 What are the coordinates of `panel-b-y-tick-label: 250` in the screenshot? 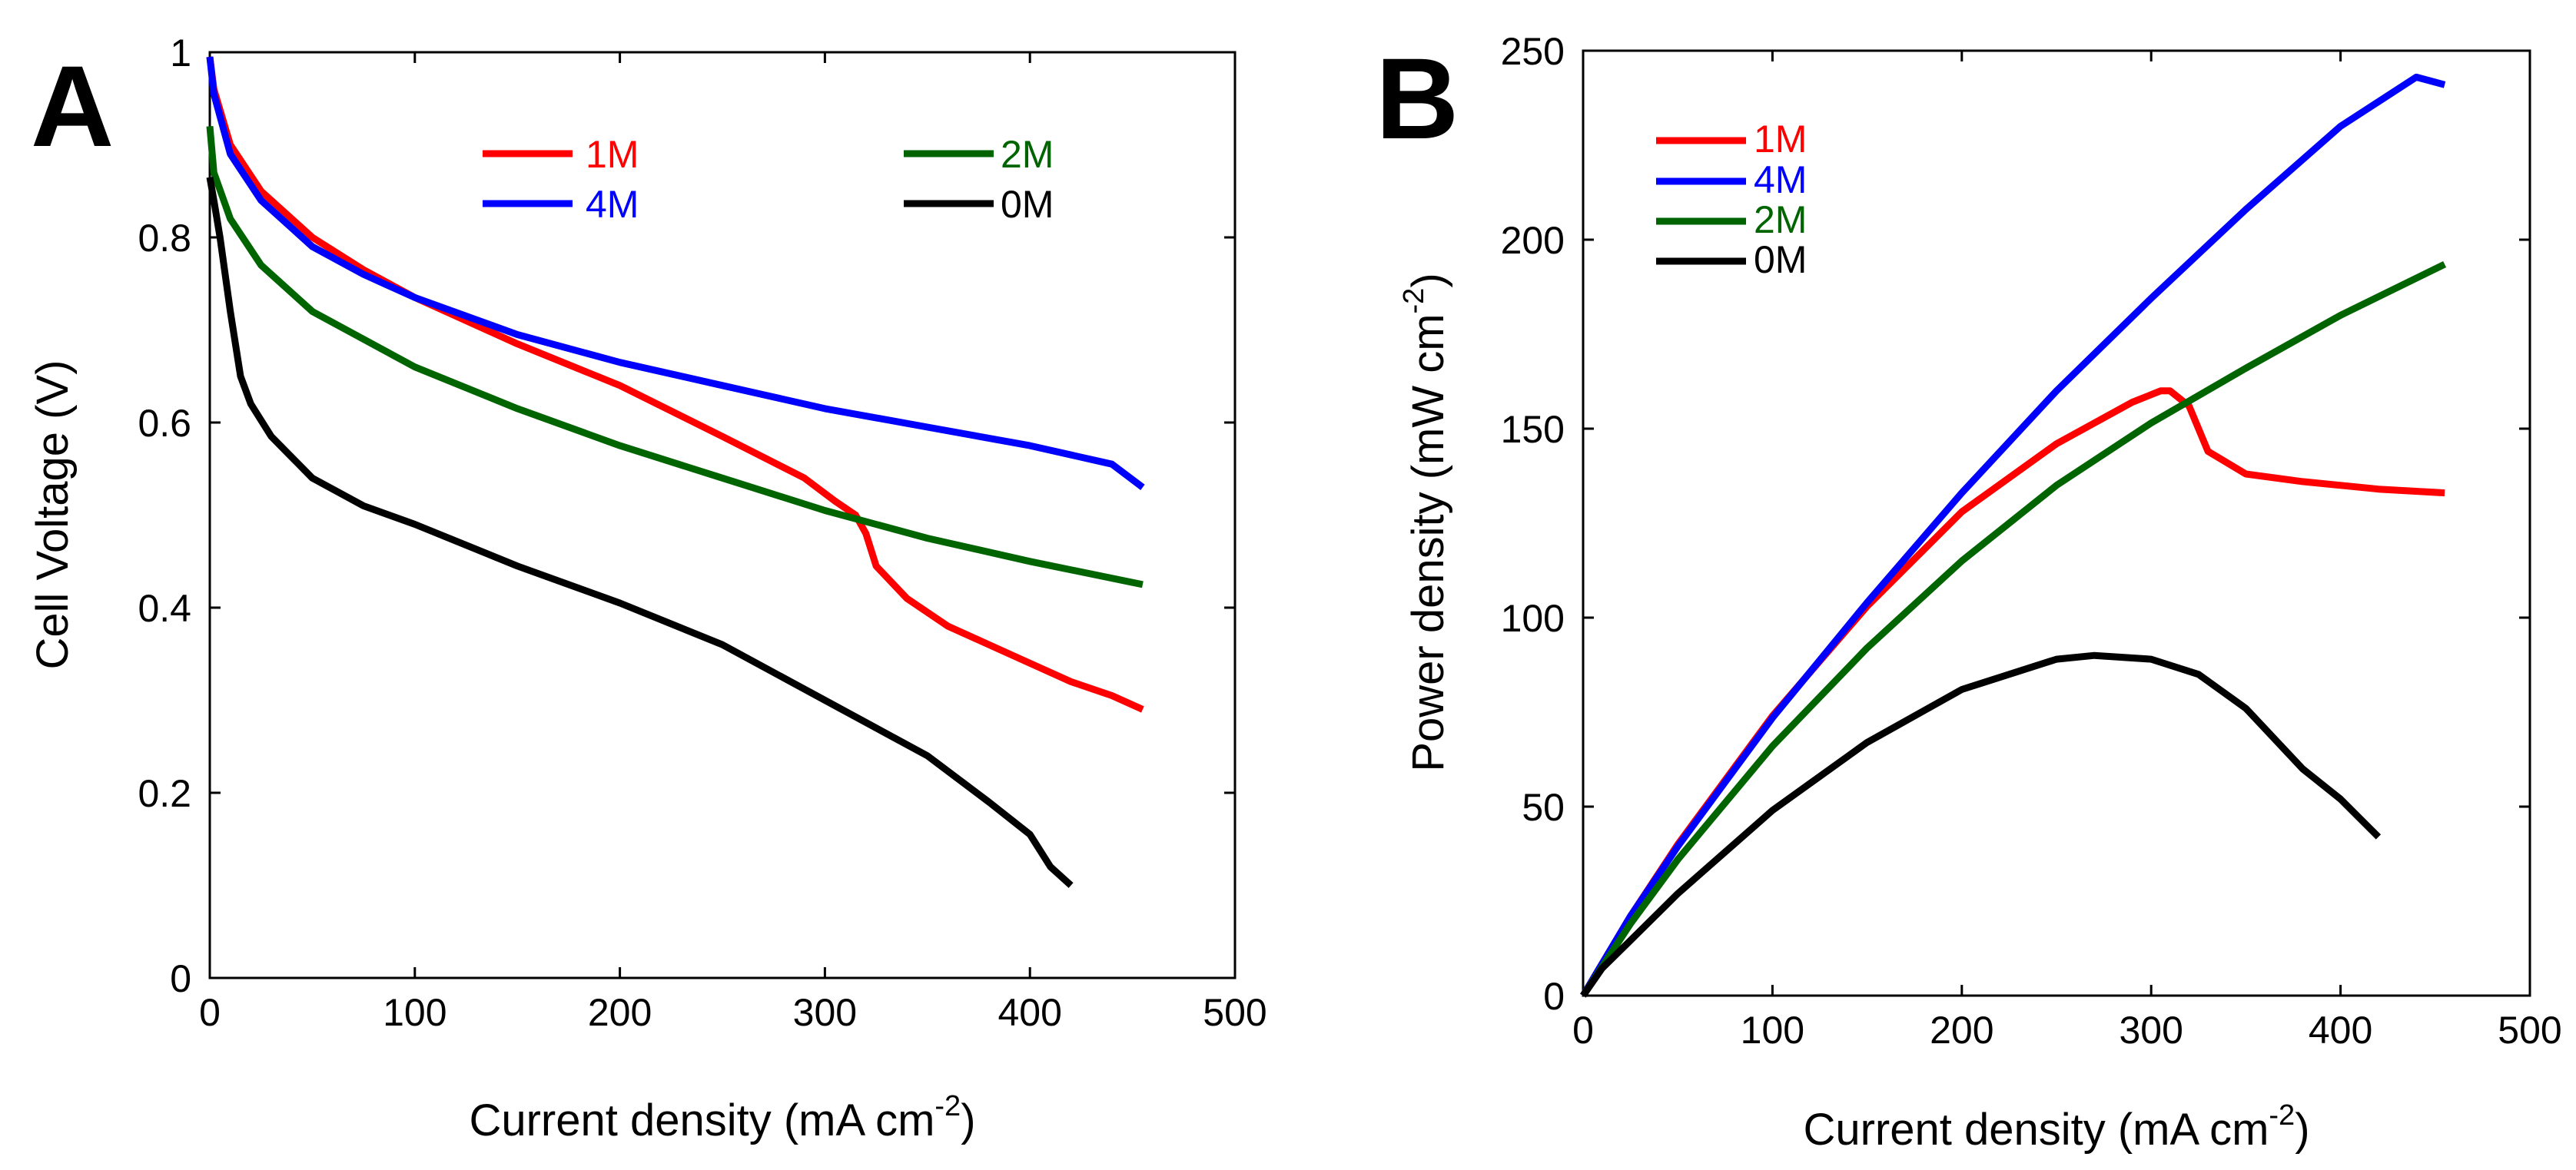 It's located at (1533, 51).